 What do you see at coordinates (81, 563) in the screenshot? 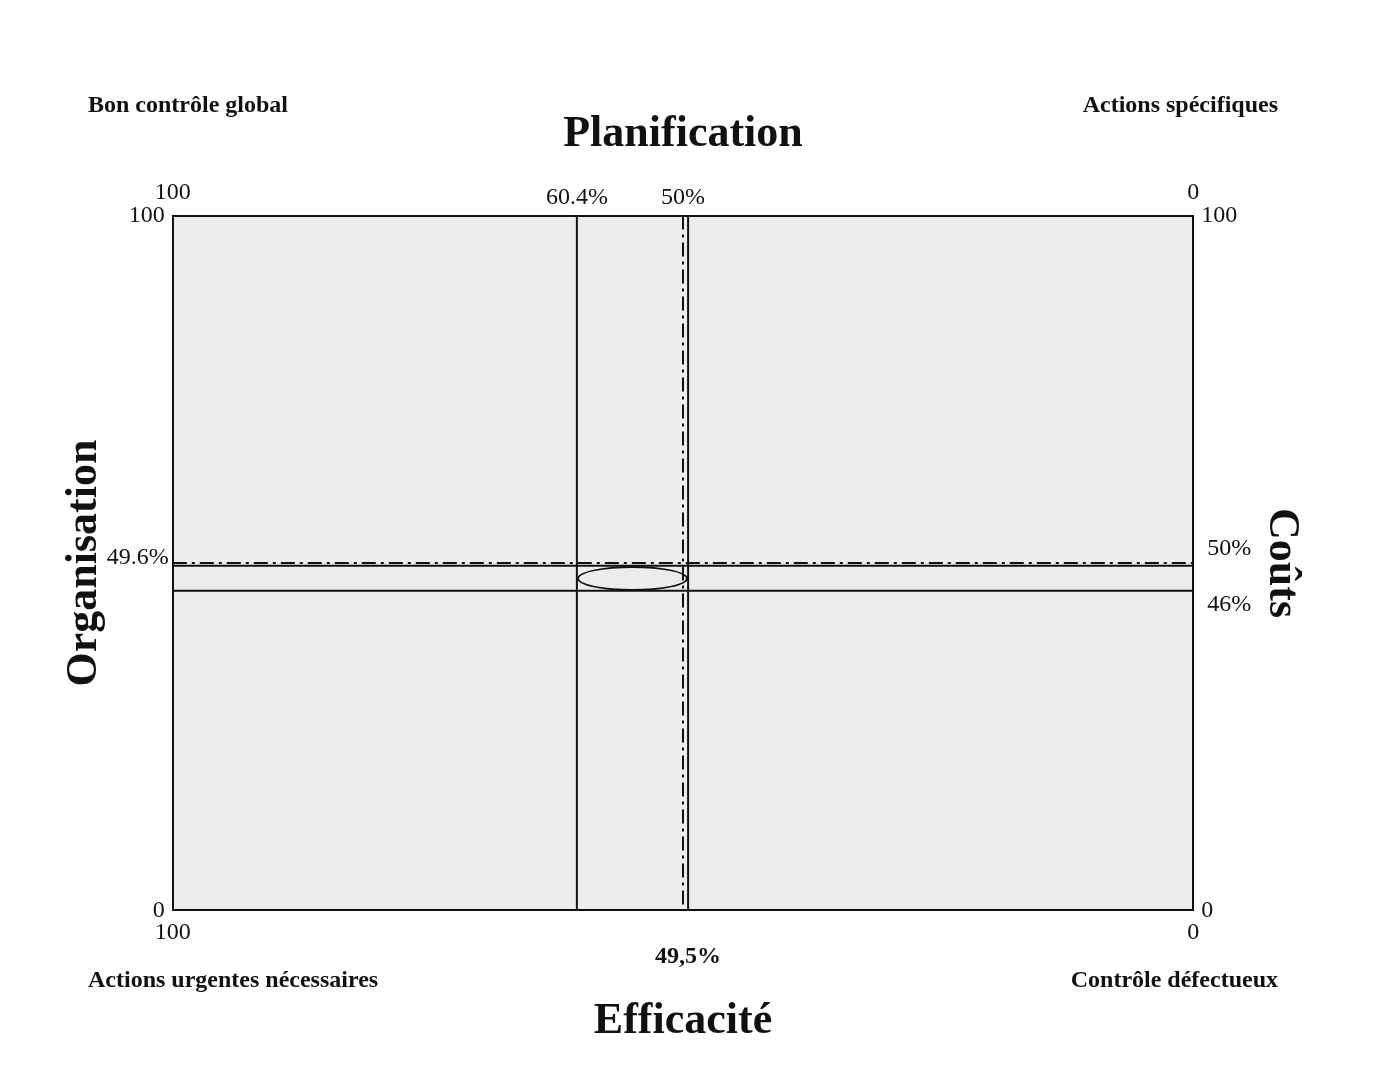
I see `y-axis-title: Organisation` at bounding box center [81, 563].